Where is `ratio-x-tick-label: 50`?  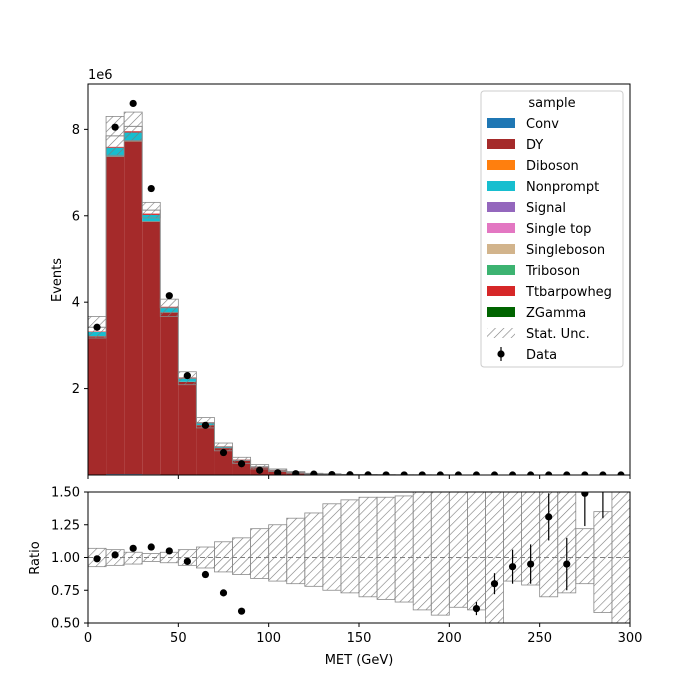 ratio-x-tick-label: 50 is located at coordinates (178, 638).